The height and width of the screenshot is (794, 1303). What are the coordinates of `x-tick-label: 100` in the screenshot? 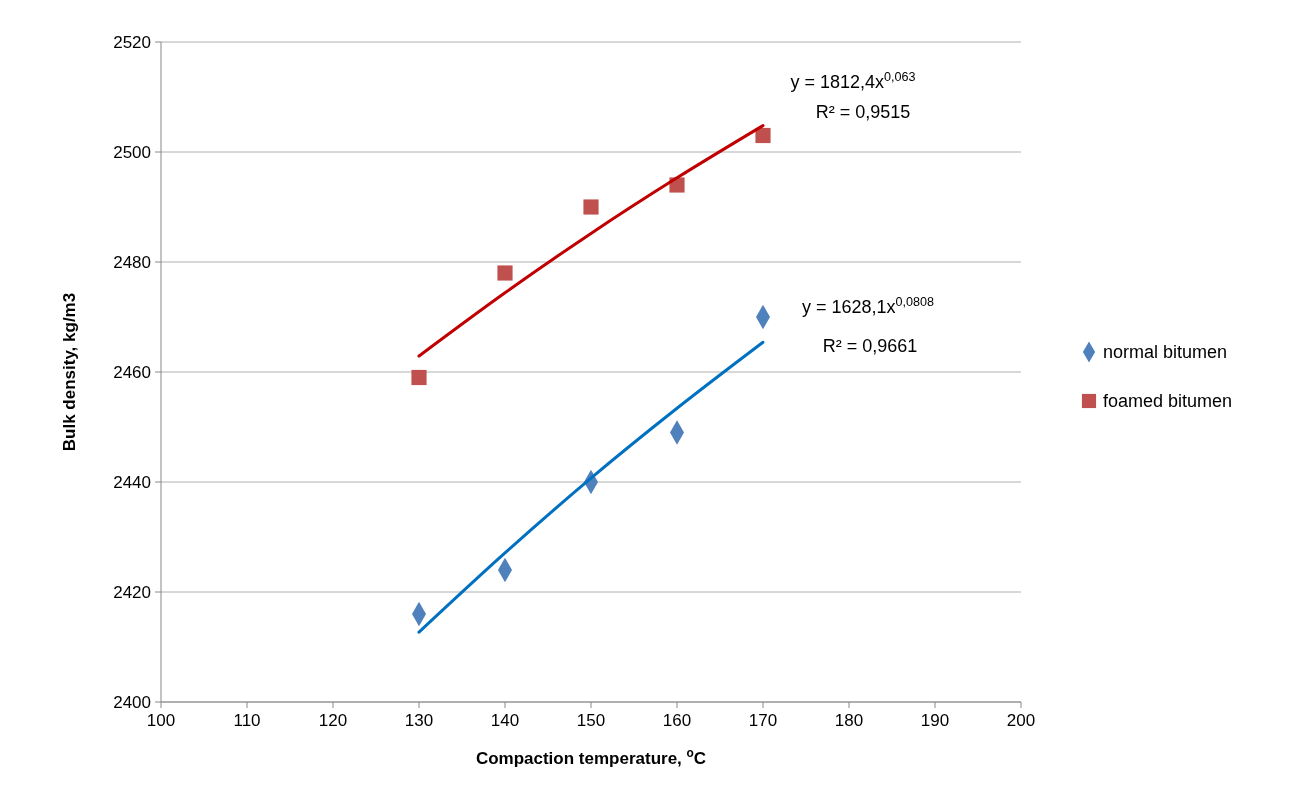 It's located at (161, 720).